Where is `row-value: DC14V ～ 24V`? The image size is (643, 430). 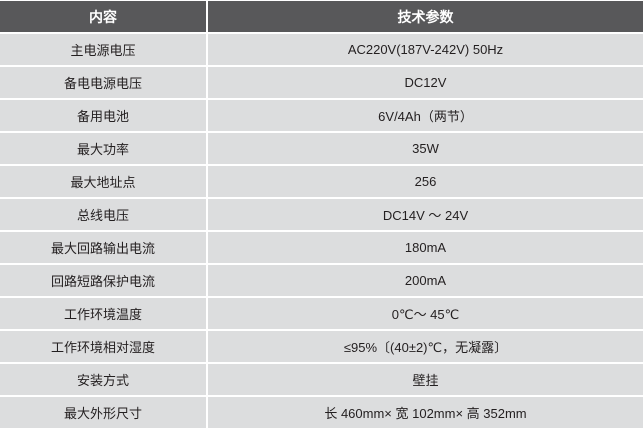
row-value: DC14V ～ 24V is located at coordinates (425, 214).